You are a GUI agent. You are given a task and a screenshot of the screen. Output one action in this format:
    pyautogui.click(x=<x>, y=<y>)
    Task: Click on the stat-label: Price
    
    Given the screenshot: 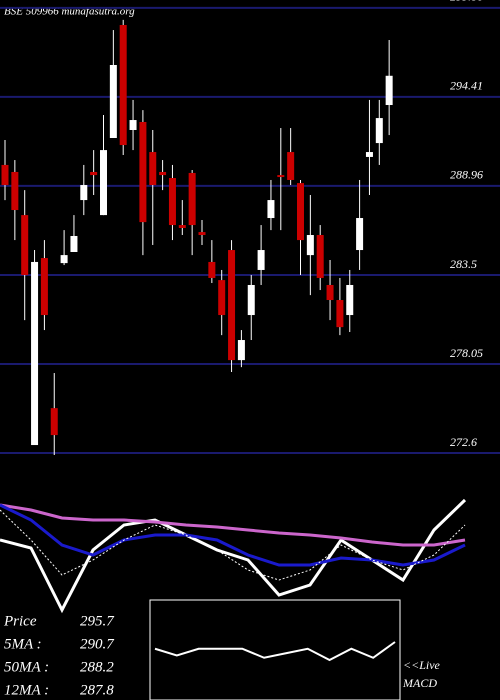 What is the action you would take?
    pyautogui.click(x=20, y=621)
    